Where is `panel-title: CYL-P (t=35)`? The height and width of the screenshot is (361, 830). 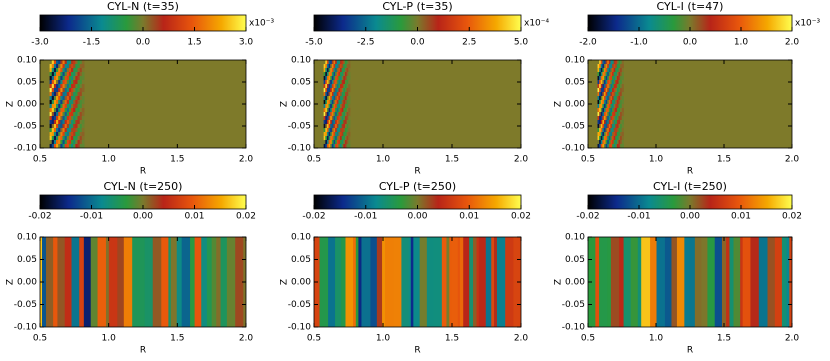
panel-title: CYL-P (t=35) is located at coordinates (417, 6).